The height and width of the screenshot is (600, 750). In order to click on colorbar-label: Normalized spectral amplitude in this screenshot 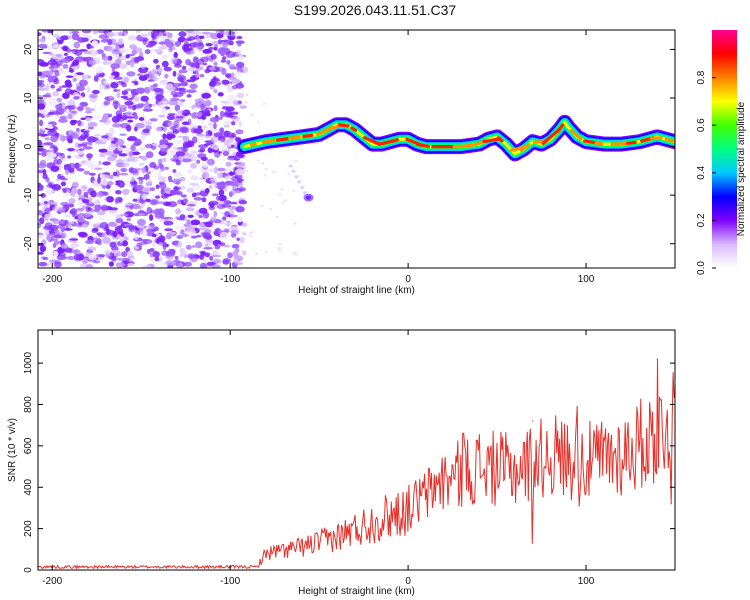, I will do `click(741, 168)`.